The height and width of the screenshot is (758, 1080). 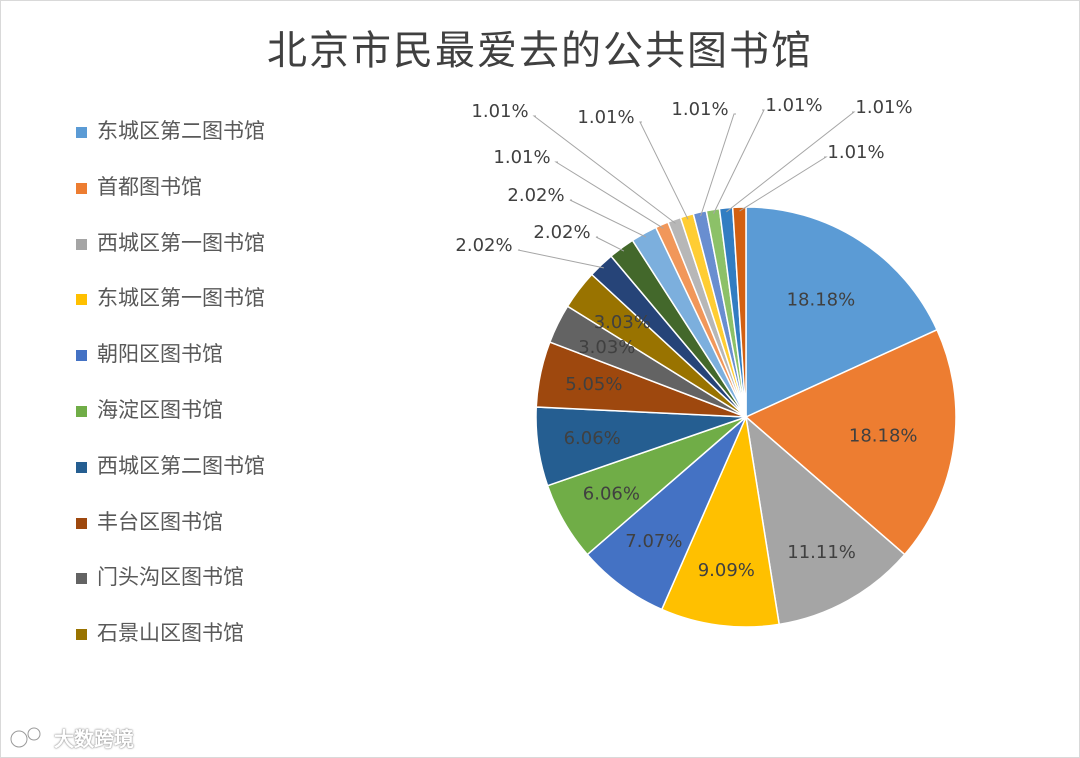 I want to click on legend-label: 首都图书馆, so click(x=149, y=186).